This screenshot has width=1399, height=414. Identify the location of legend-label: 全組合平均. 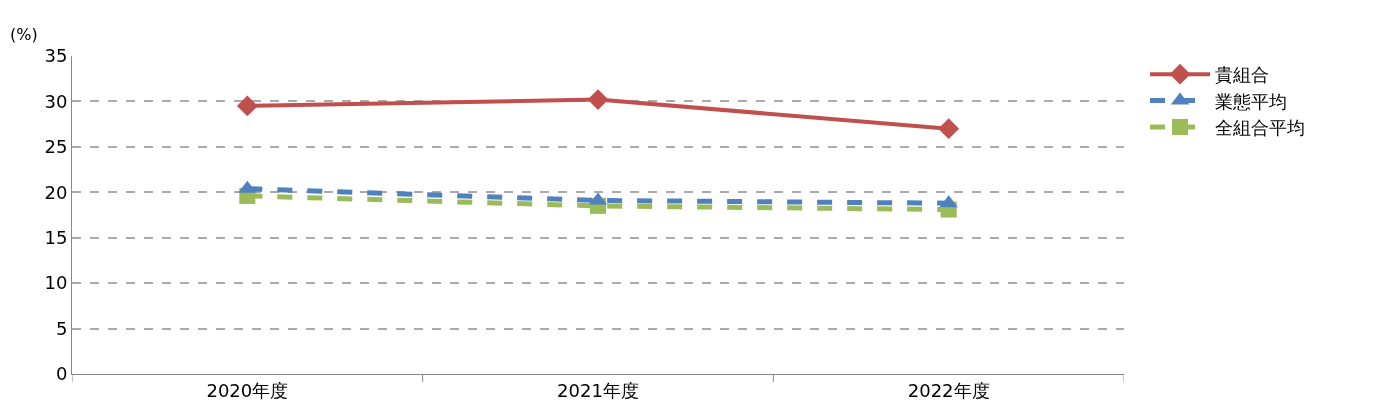
(1260, 128).